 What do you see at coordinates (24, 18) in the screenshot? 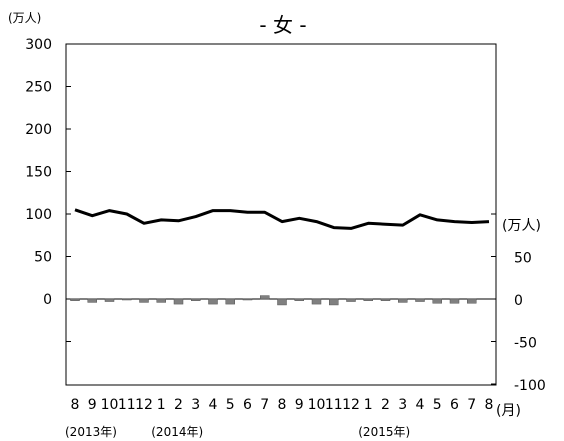
I see `left-axis-unit: (万人)` at bounding box center [24, 18].